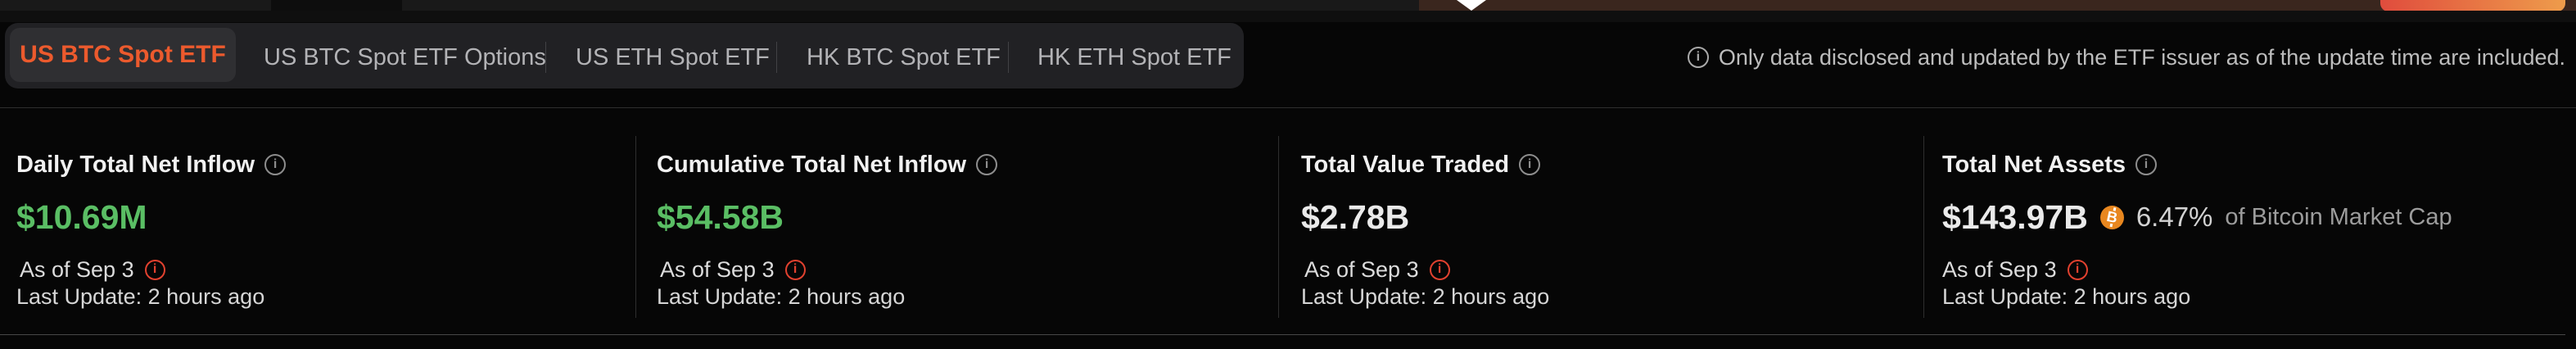 The image size is (2576, 349). I want to click on card-title: Cumulative Total Net Inflow, so click(812, 164).